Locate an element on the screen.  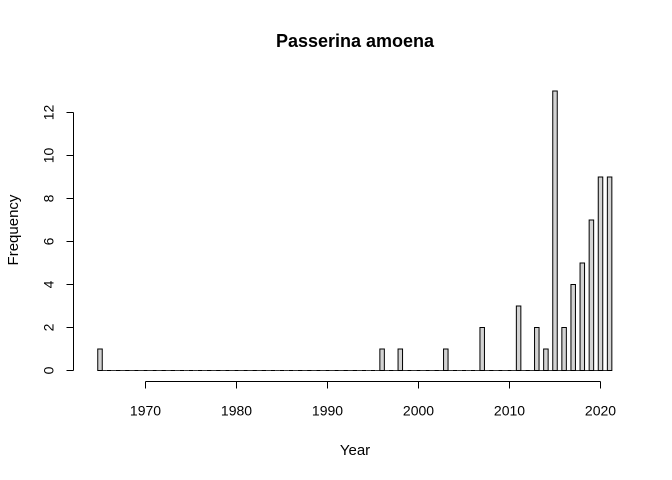
x-tick-label-1980: 1980 is located at coordinates (236, 411).